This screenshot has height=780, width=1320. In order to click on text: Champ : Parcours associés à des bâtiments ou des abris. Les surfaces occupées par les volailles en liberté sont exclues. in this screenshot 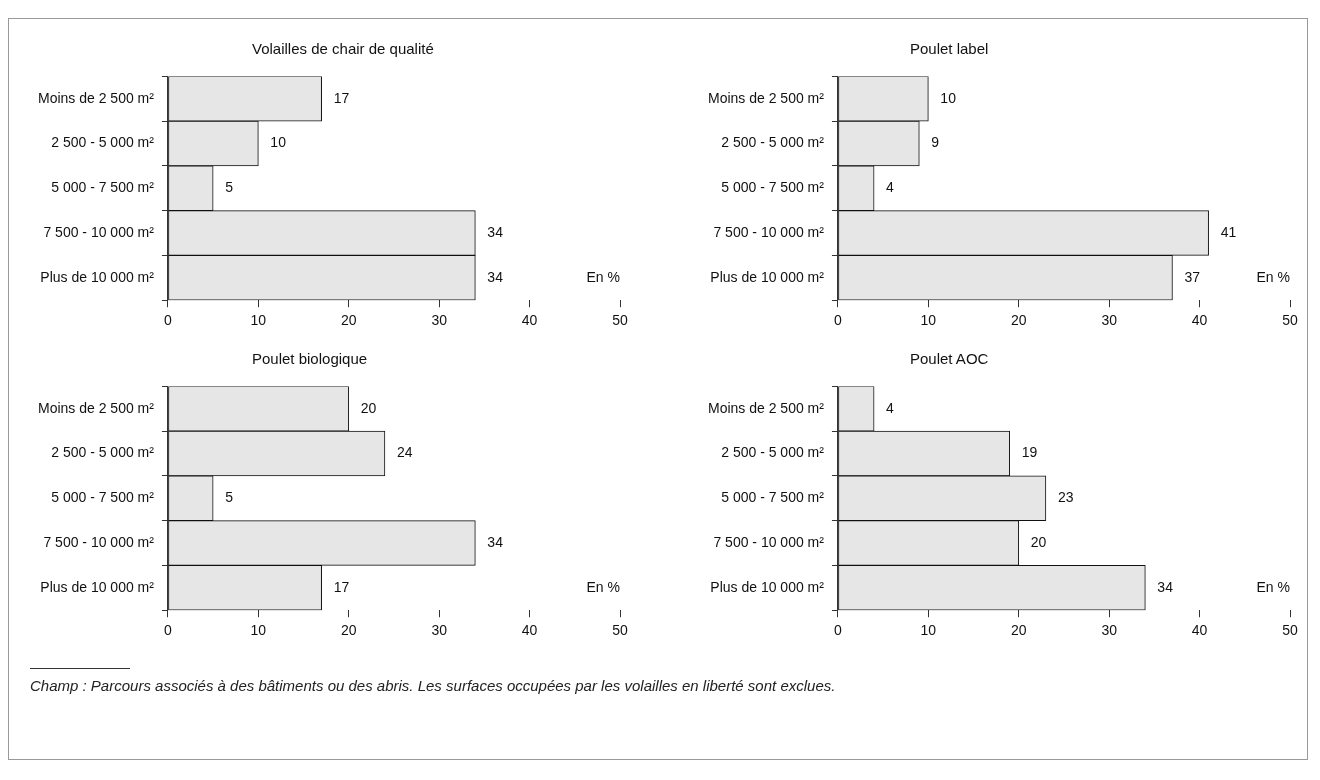, I will do `click(433, 685)`.